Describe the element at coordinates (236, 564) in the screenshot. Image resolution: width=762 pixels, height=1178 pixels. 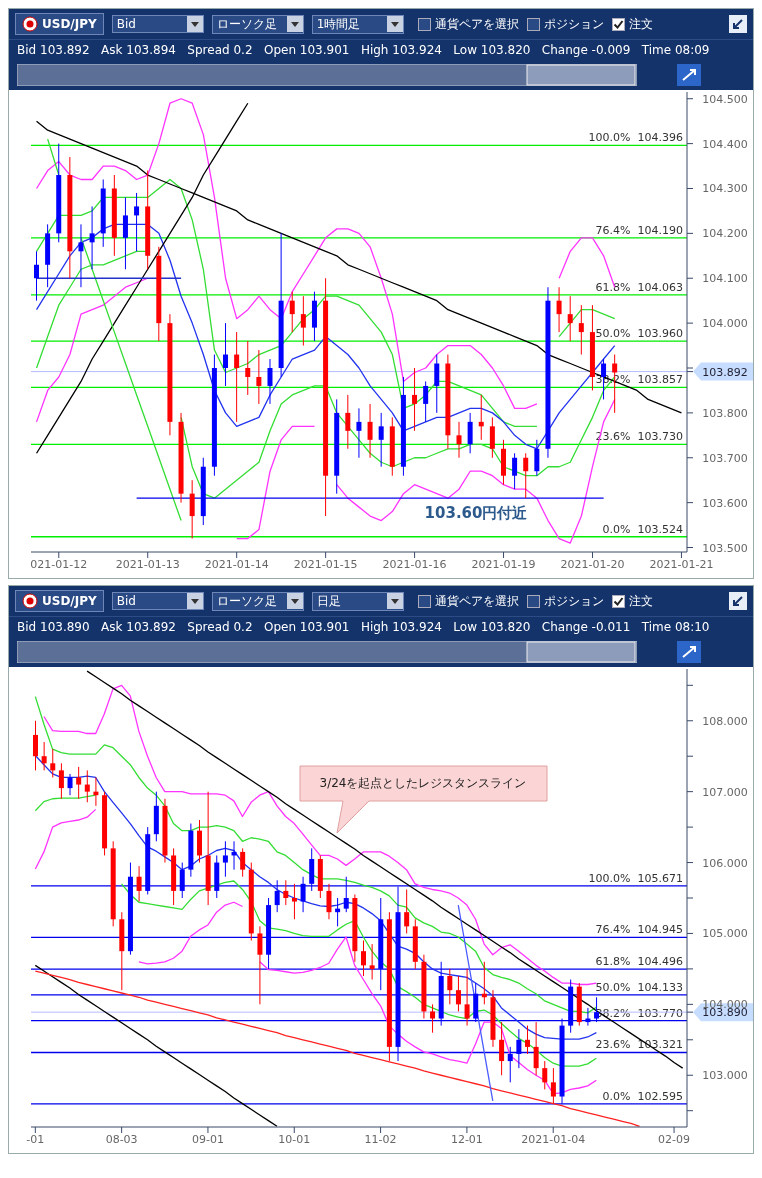
I see `x-tick-label: 2021-01-14` at that location.